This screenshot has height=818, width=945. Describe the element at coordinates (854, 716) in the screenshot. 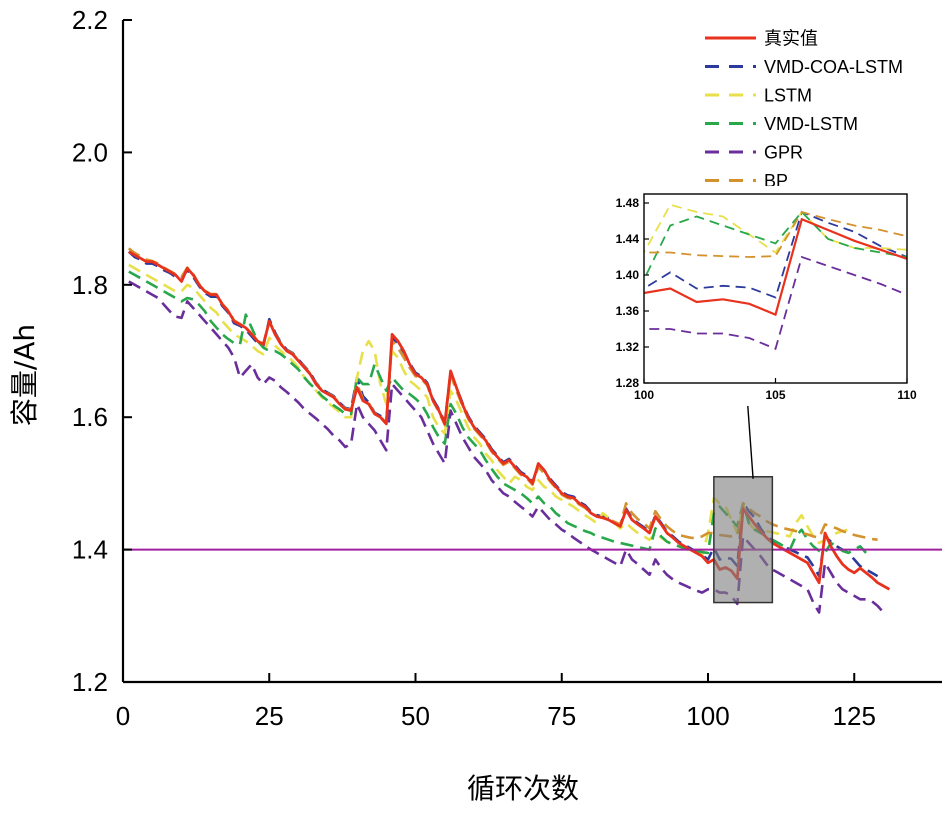

I see `x-tick-label: 125` at that location.